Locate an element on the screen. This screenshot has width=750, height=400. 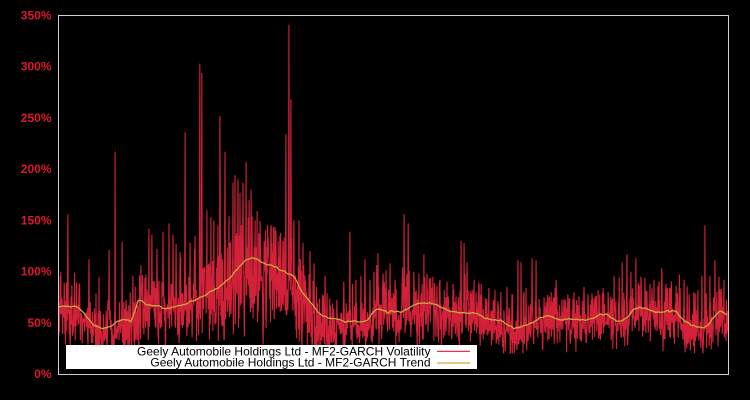
svg-text: 150% is located at coordinates (36, 220).